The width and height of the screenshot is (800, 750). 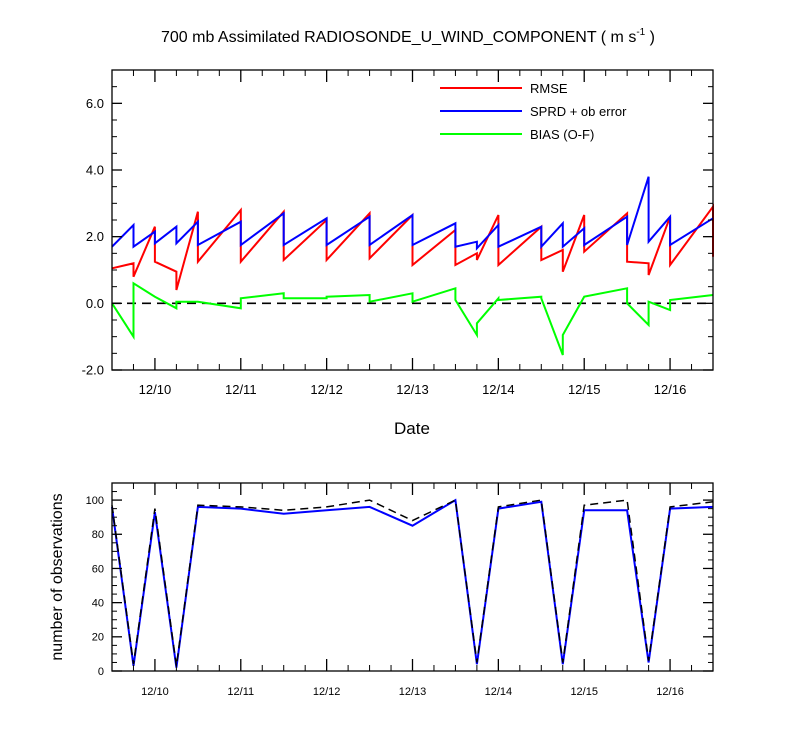 I want to click on y-axis-label: number of observations, so click(x=57, y=576).